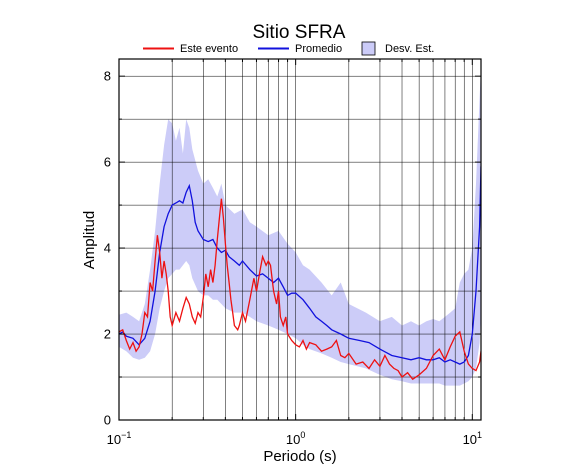 The height and width of the screenshot is (475, 586). What do you see at coordinates (107, 334) in the screenshot?
I see `y-tick-label: 2` at bounding box center [107, 334].